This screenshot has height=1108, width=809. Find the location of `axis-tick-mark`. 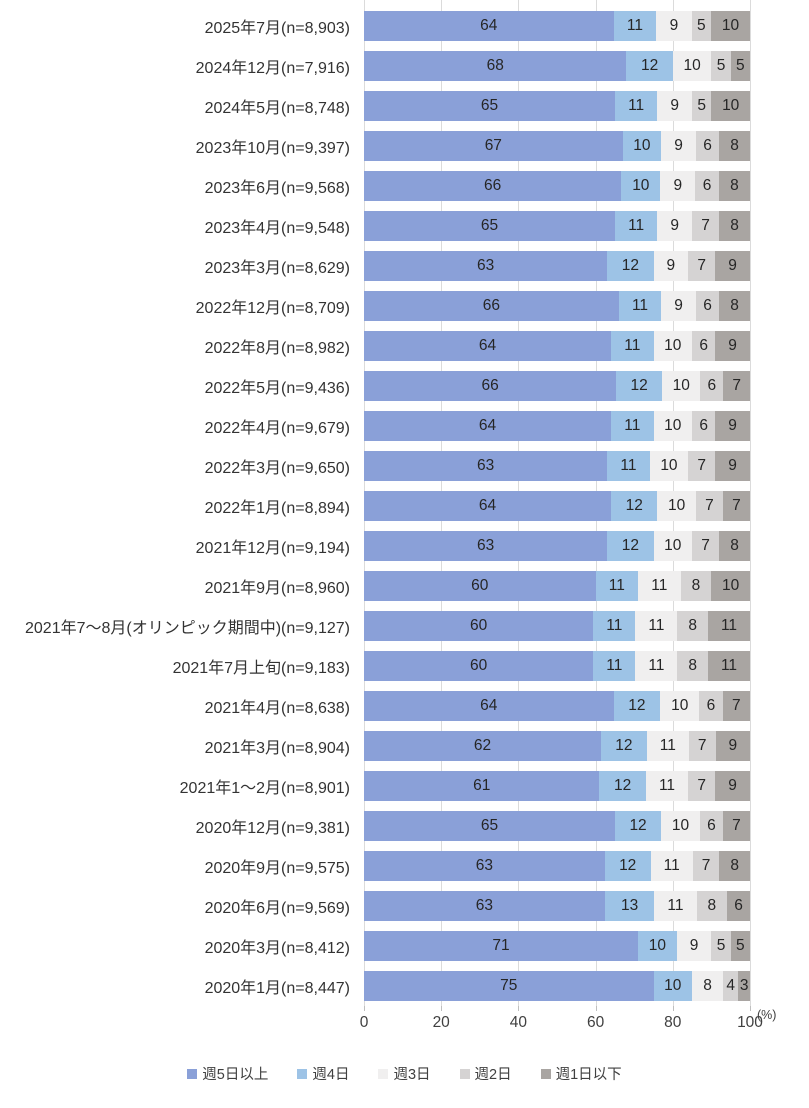

axis-tick-mark is located at coordinates (750, 1008).